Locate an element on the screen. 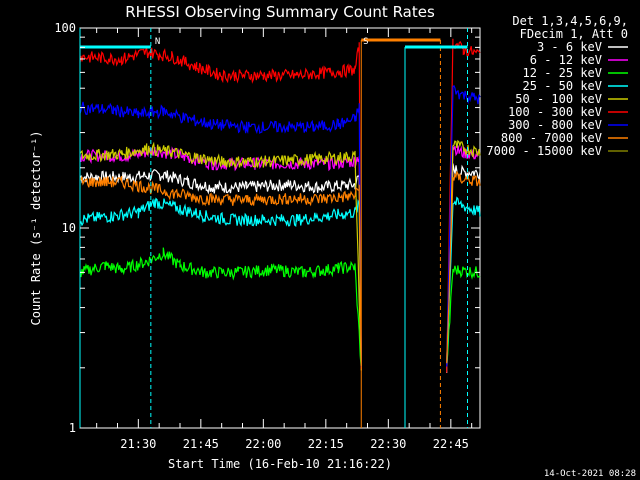 This screenshot has width=640, height=480. legend-label: 3 - 6 keV is located at coordinates (569, 47).